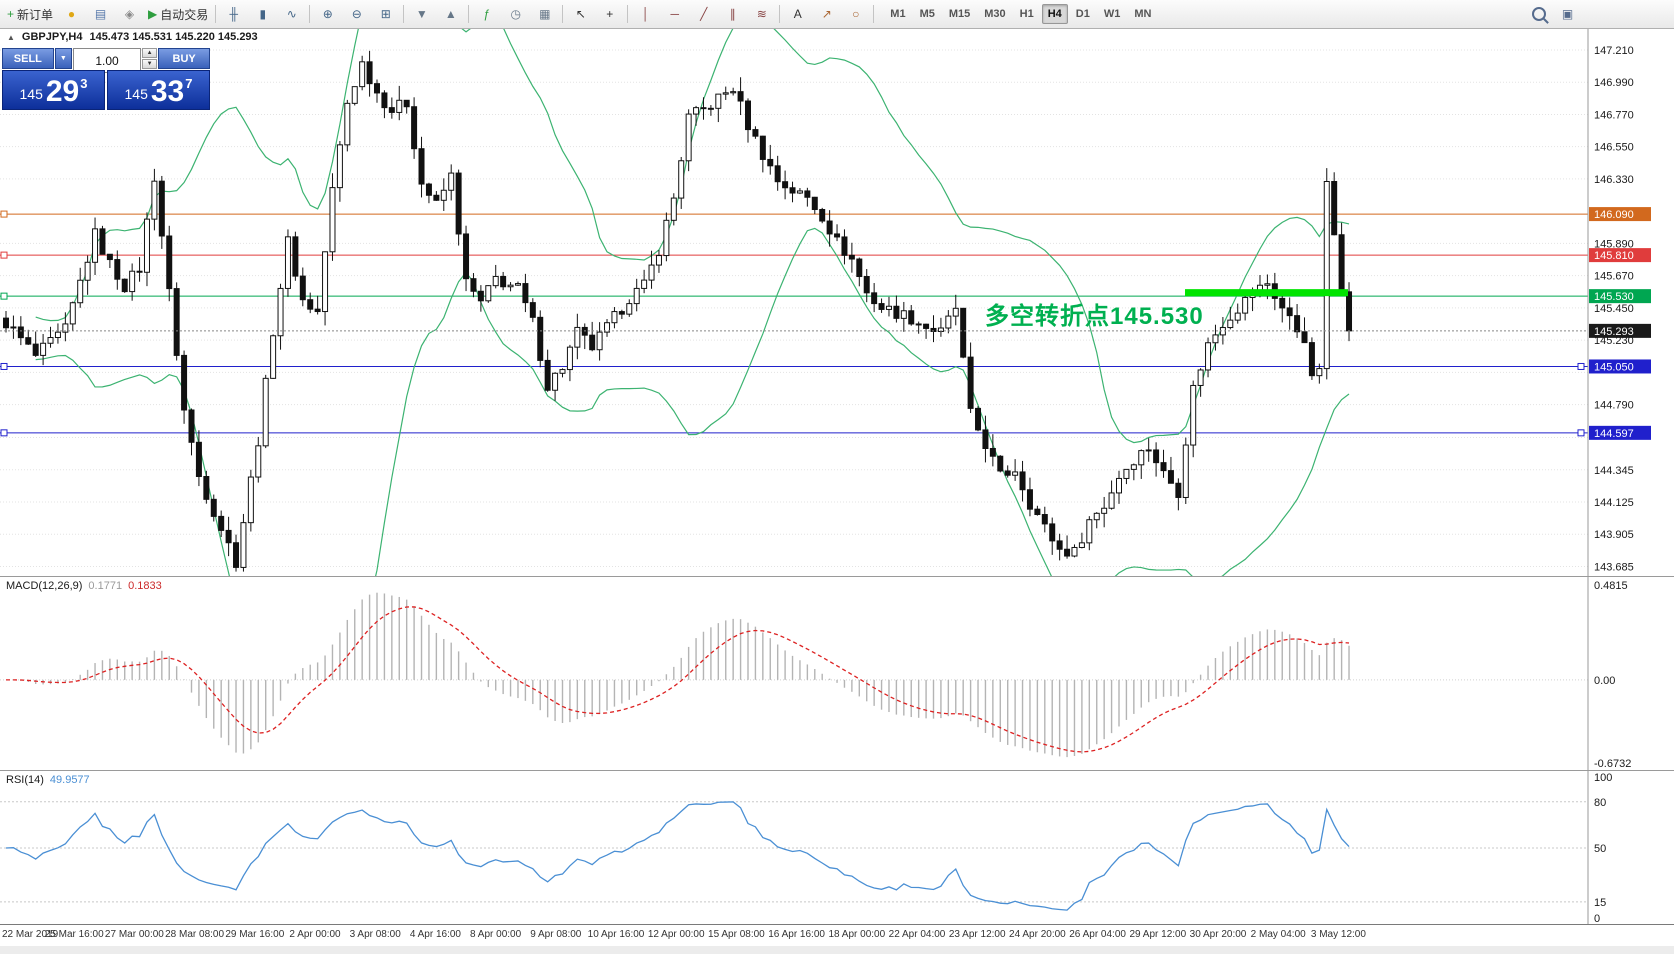  Describe the element at coordinates (1037, 934) in the screenshot. I see `time-label: 24 Apr 20:00` at that location.